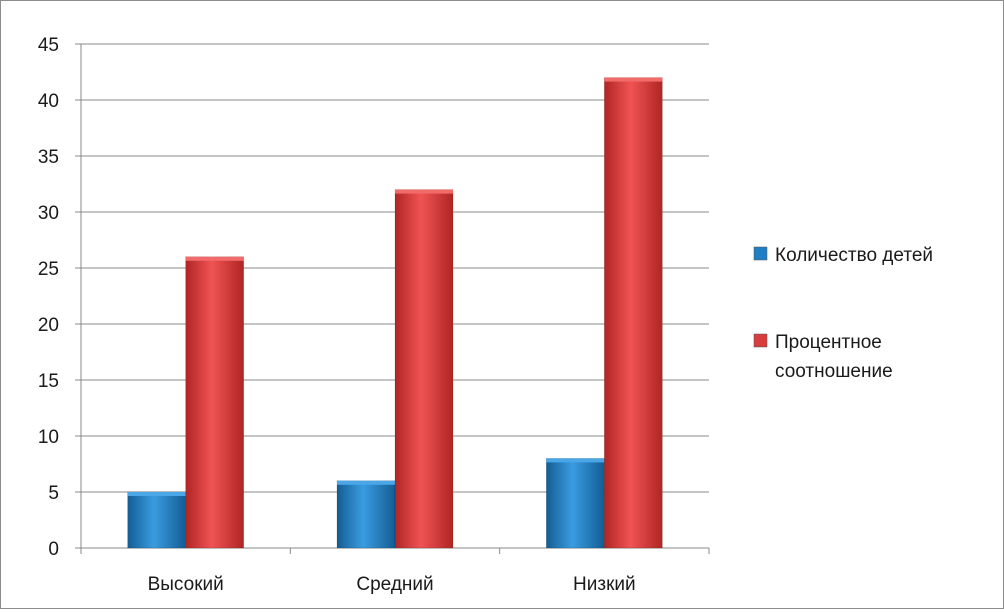 The height and width of the screenshot is (613, 1004). I want to click on y-tick-label: 30, so click(48, 213).